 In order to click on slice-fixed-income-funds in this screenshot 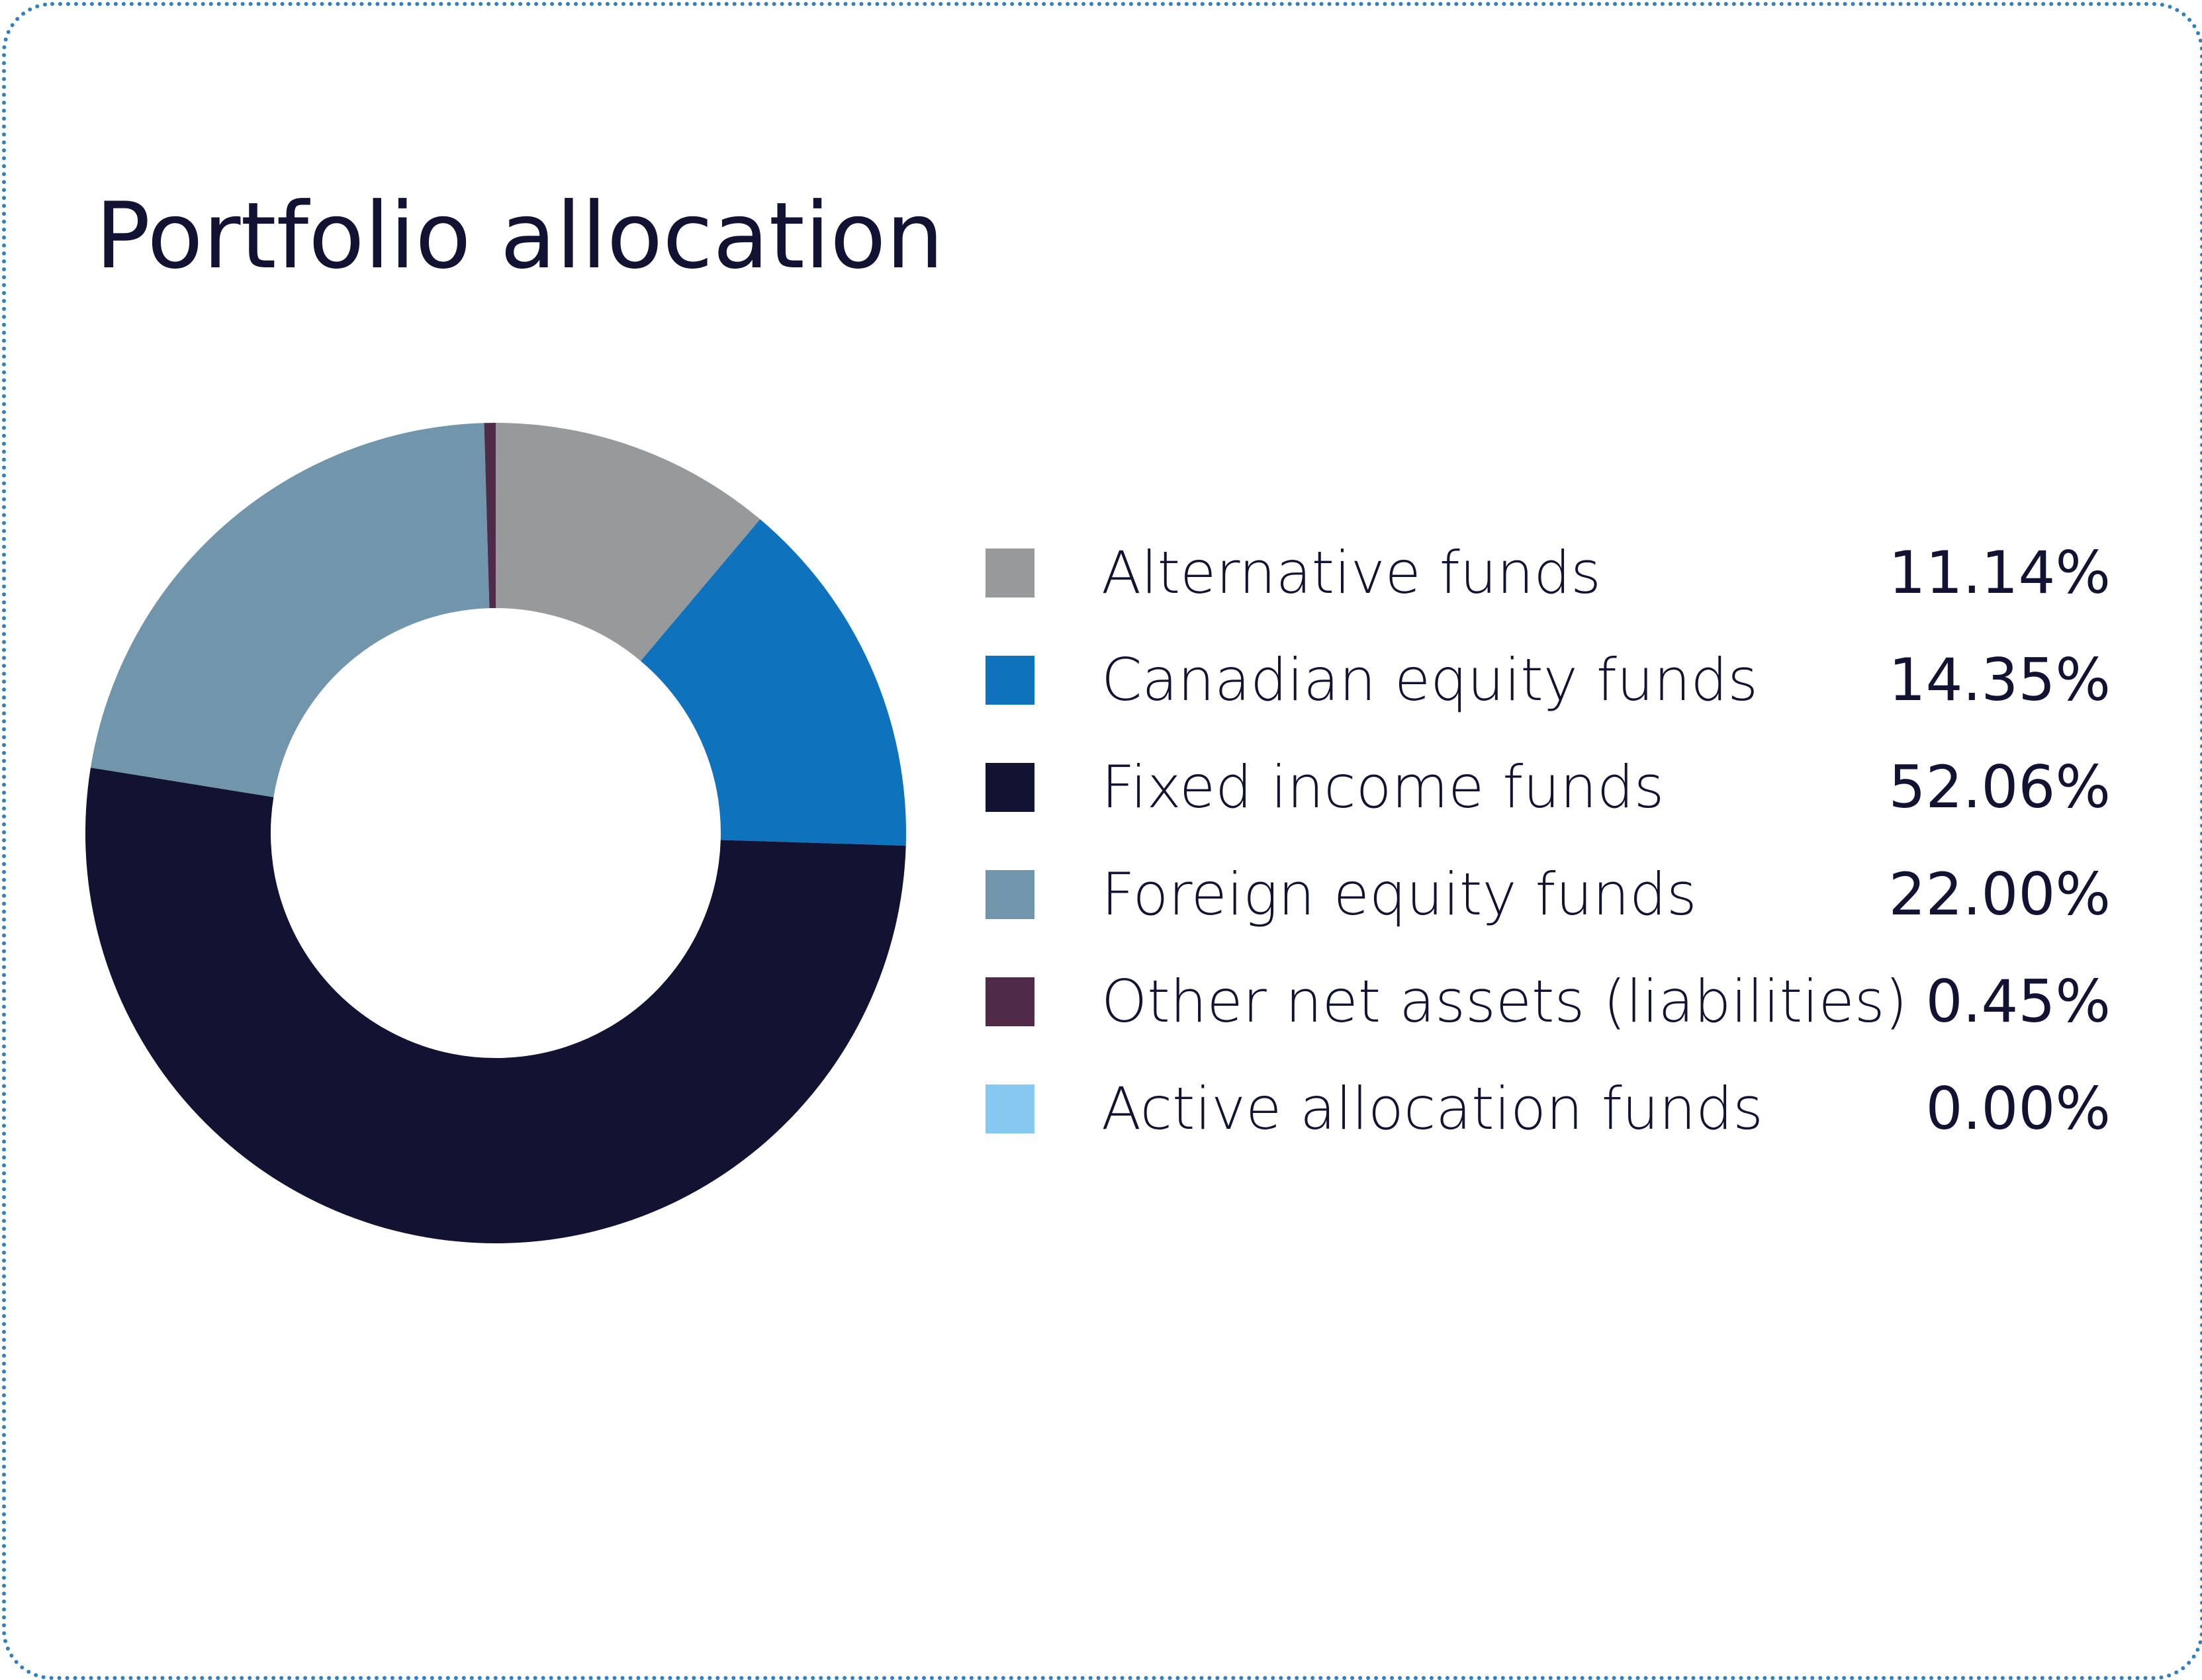, I will do `click(495, 1006)`.